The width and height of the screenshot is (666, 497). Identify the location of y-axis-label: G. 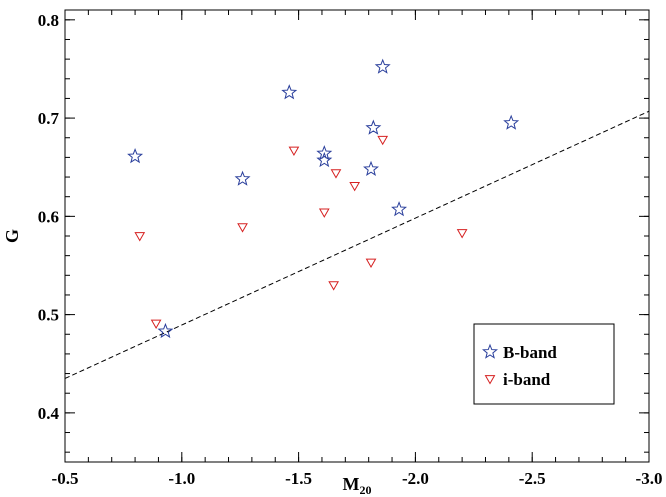
(12, 236).